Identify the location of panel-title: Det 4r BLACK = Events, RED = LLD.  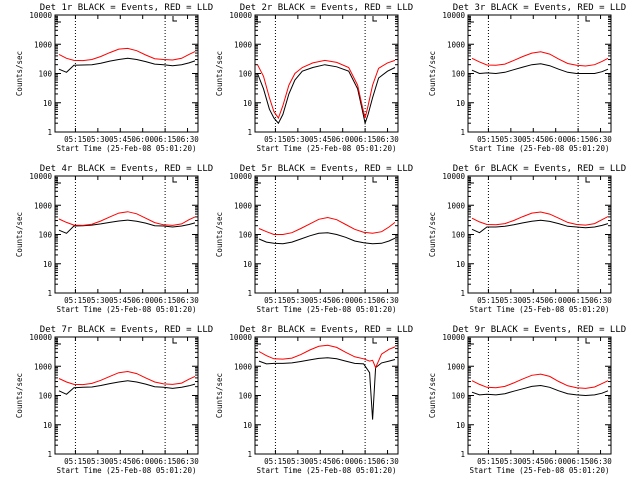
(126, 169).